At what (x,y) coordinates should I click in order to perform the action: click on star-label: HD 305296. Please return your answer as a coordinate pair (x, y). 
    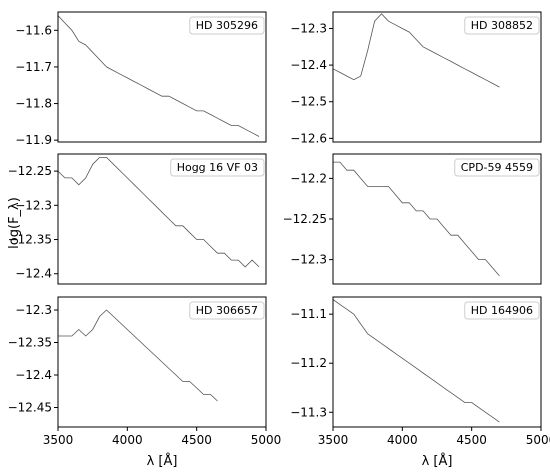
    Looking at the image, I should click on (227, 25).